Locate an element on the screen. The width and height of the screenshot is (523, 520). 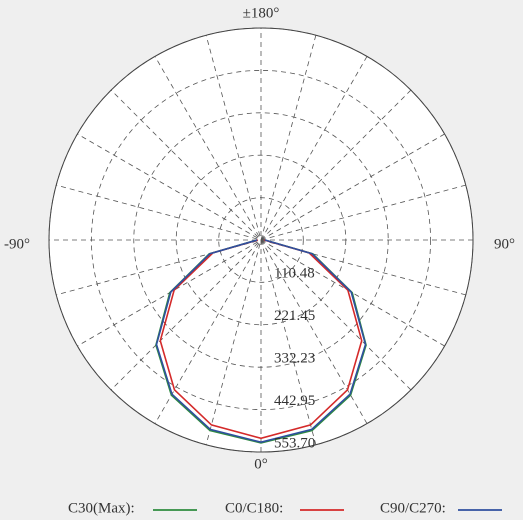
r-tick-label: 553.70 is located at coordinates (294, 443).